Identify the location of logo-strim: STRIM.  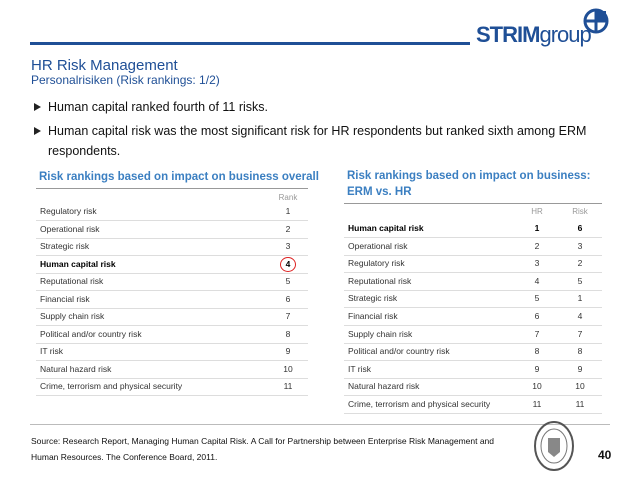
(508, 34).